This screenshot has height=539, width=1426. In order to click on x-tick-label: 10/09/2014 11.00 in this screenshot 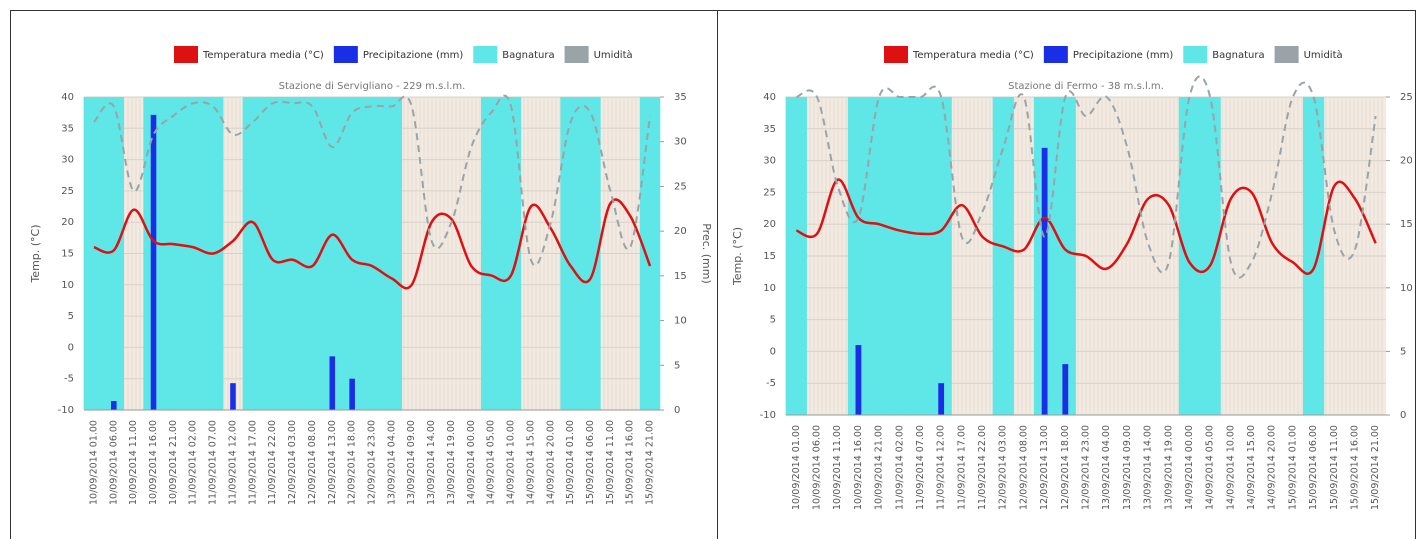, I will do `click(133, 462)`.